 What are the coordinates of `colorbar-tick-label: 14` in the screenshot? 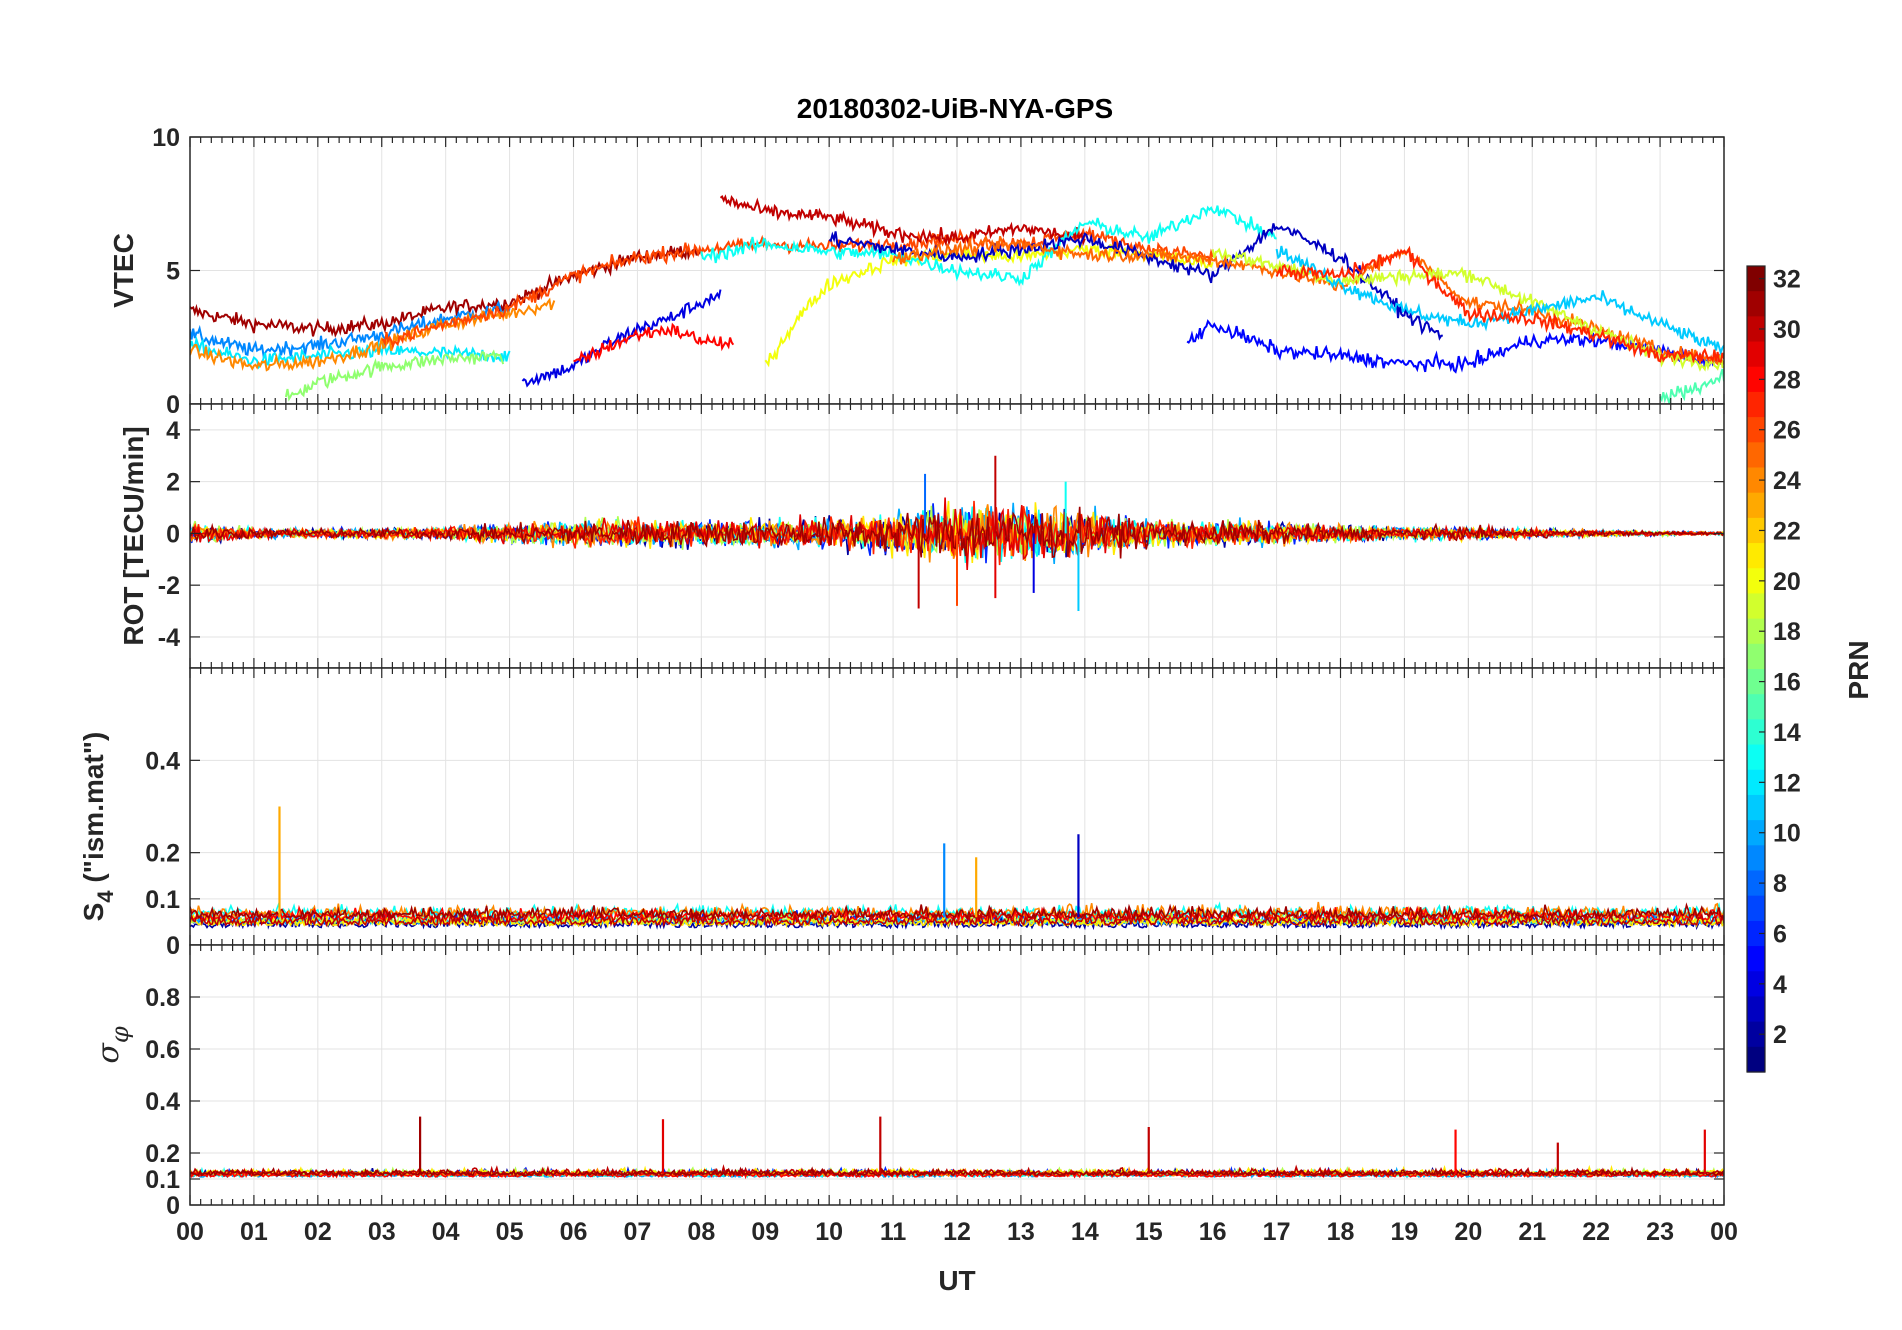 It's located at (1787, 733).